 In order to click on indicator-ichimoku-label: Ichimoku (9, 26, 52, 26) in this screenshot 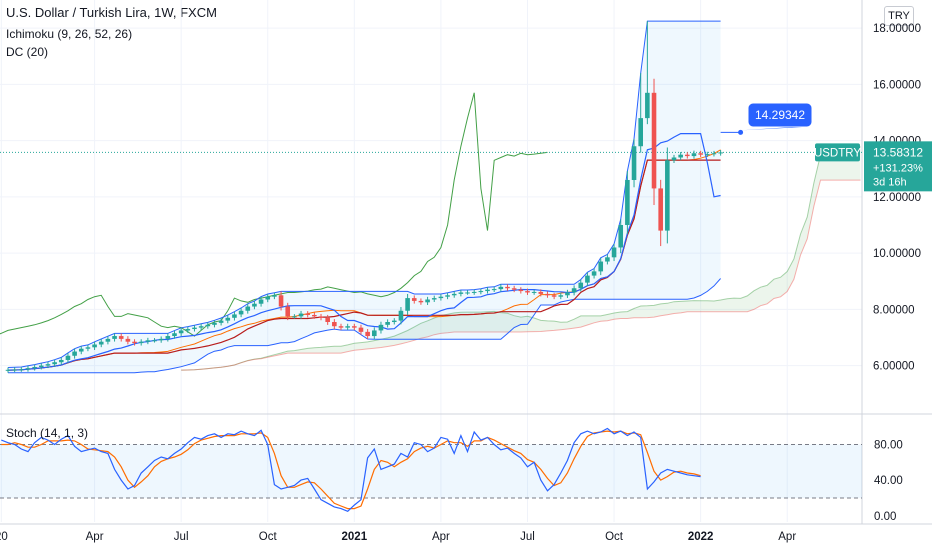, I will do `click(69, 34)`.